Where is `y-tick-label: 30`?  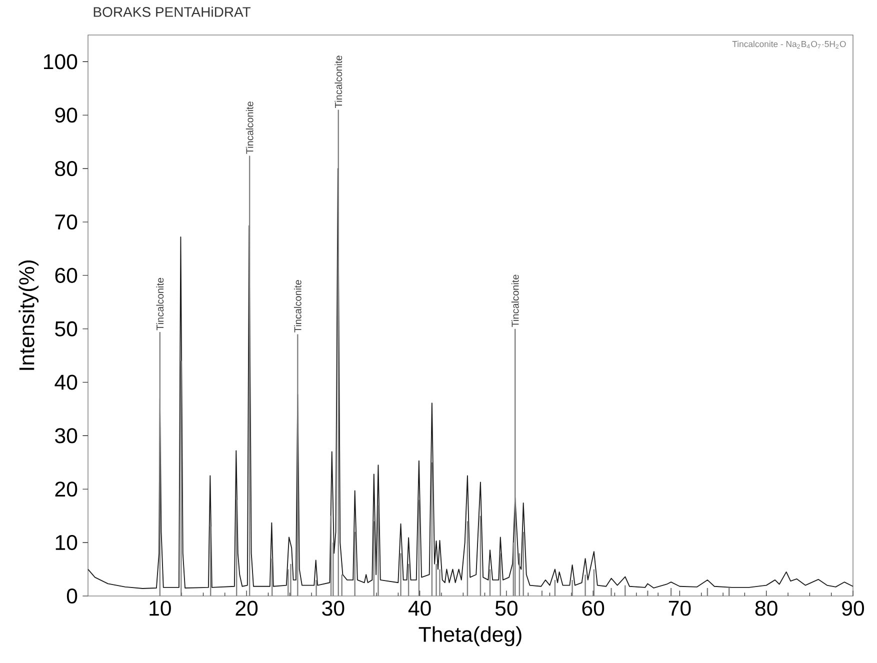 y-tick-label: 30 is located at coordinates (66, 436).